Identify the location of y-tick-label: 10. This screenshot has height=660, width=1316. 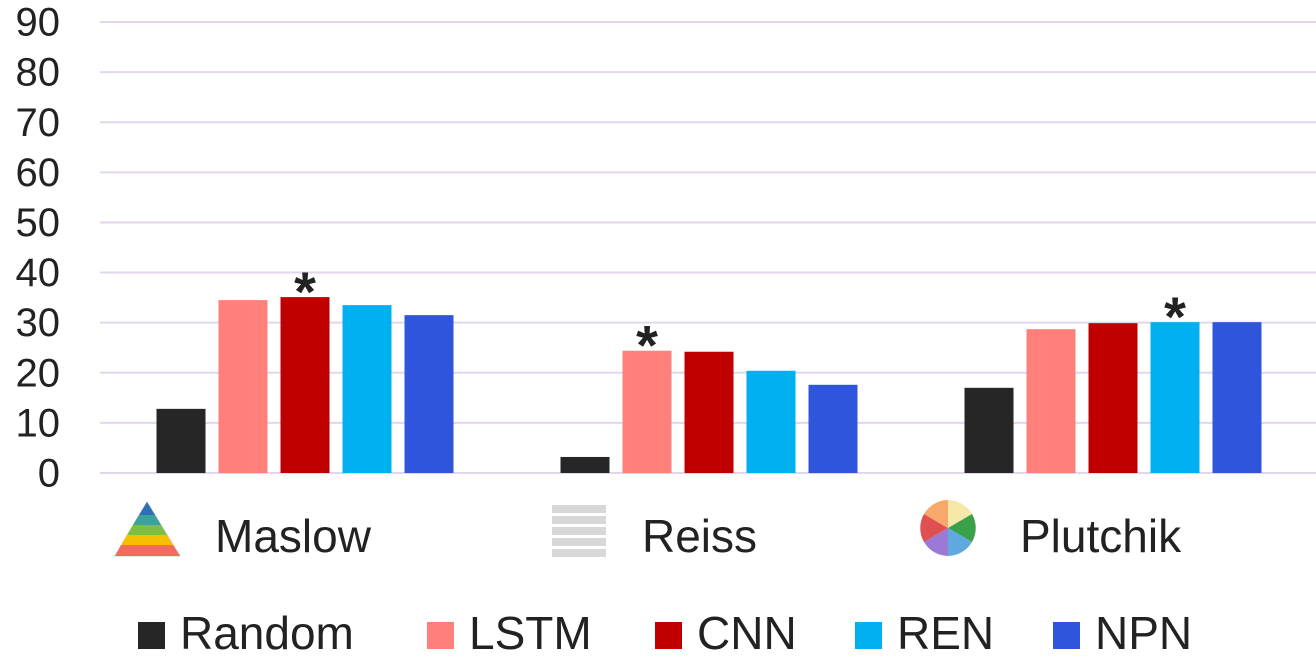
(38, 423).